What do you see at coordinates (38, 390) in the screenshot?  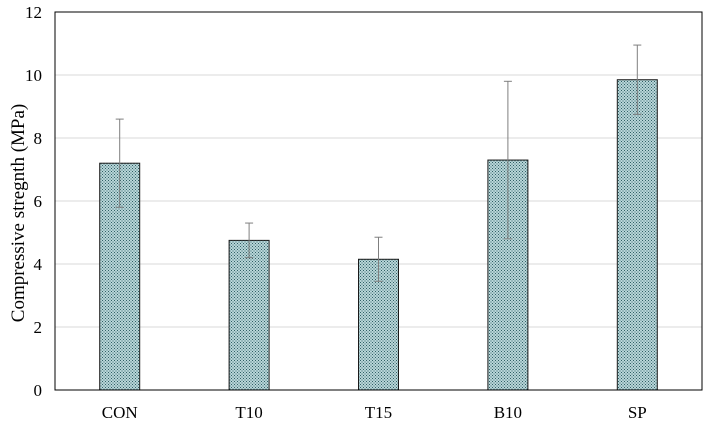 I see `y-tick-label-0: 0` at bounding box center [38, 390].